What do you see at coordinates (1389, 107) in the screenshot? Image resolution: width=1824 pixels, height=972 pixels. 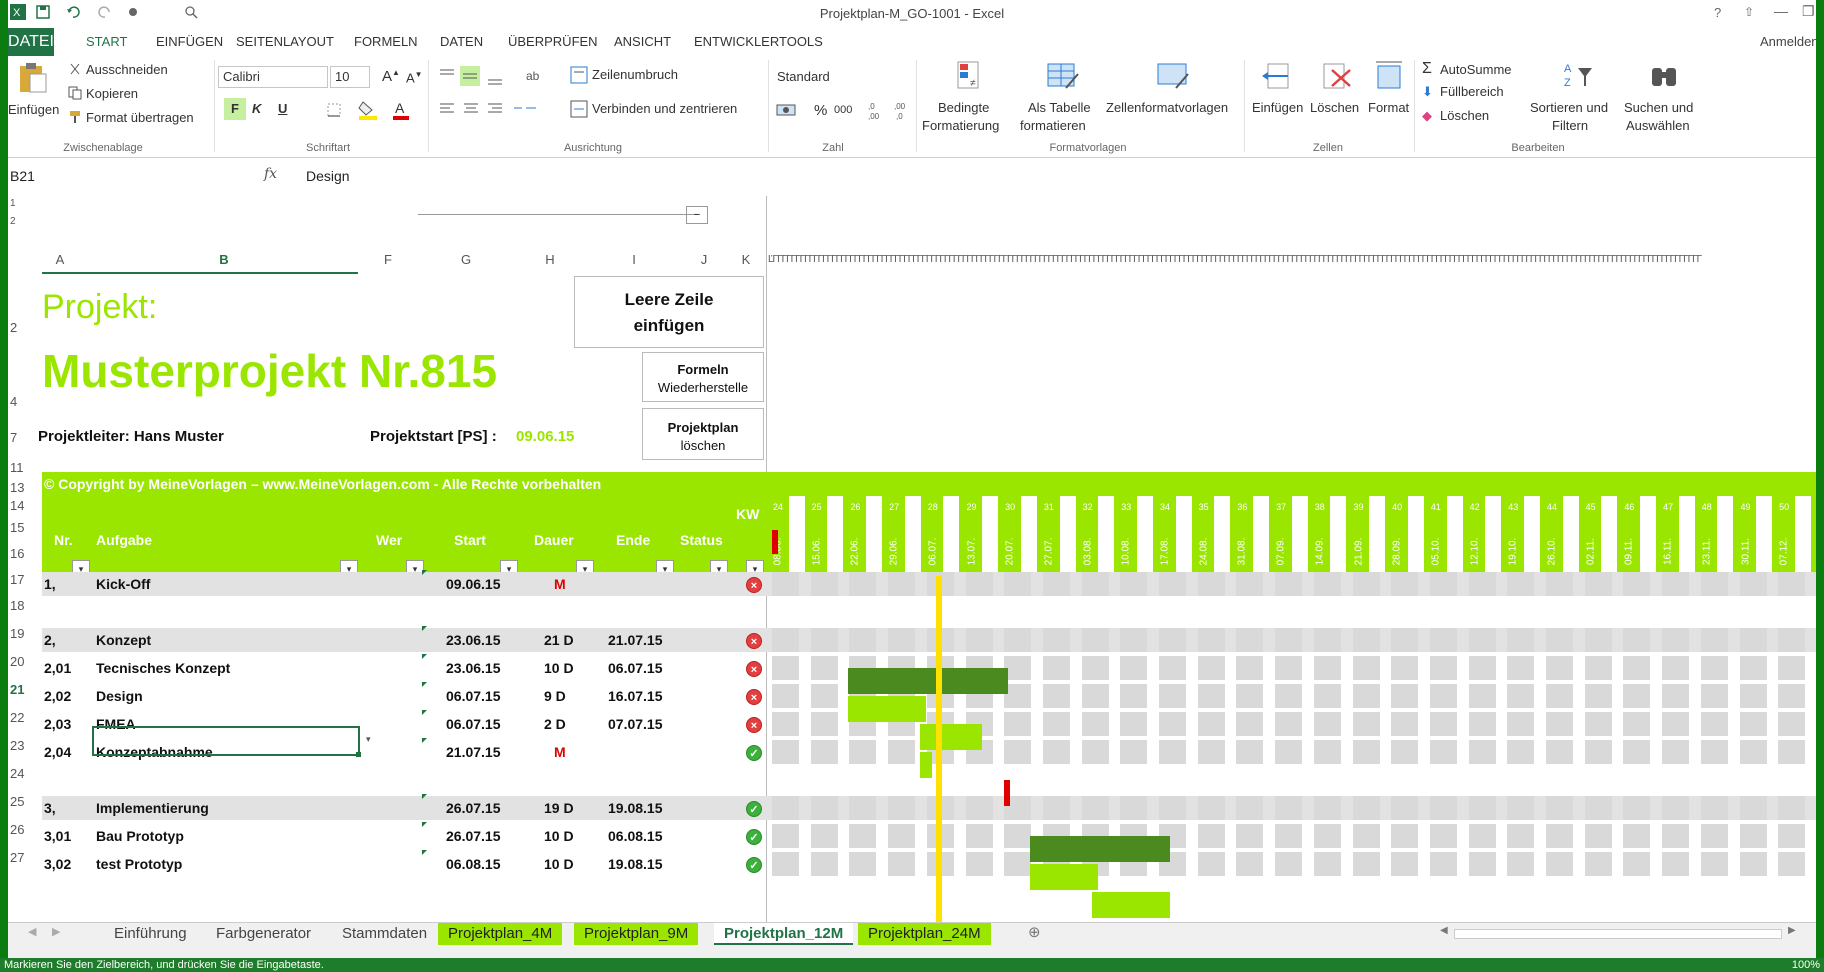 I see `format-cells-button: Format` at bounding box center [1389, 107].